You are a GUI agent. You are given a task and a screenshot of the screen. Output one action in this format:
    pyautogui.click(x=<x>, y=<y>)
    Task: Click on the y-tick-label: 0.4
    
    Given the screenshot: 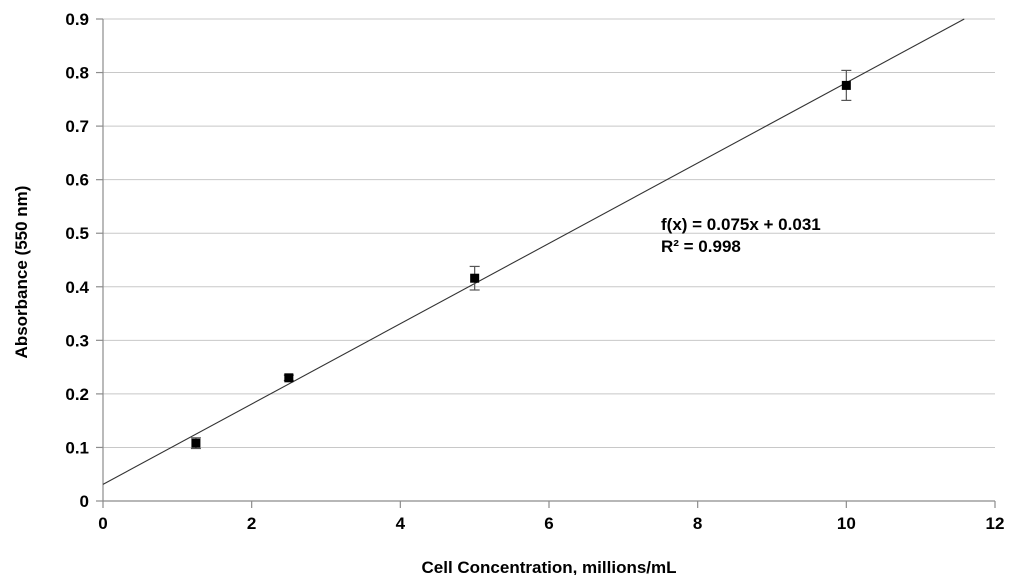 What is the action you would take?
    pyautogui.click(x=77, y=287)
    